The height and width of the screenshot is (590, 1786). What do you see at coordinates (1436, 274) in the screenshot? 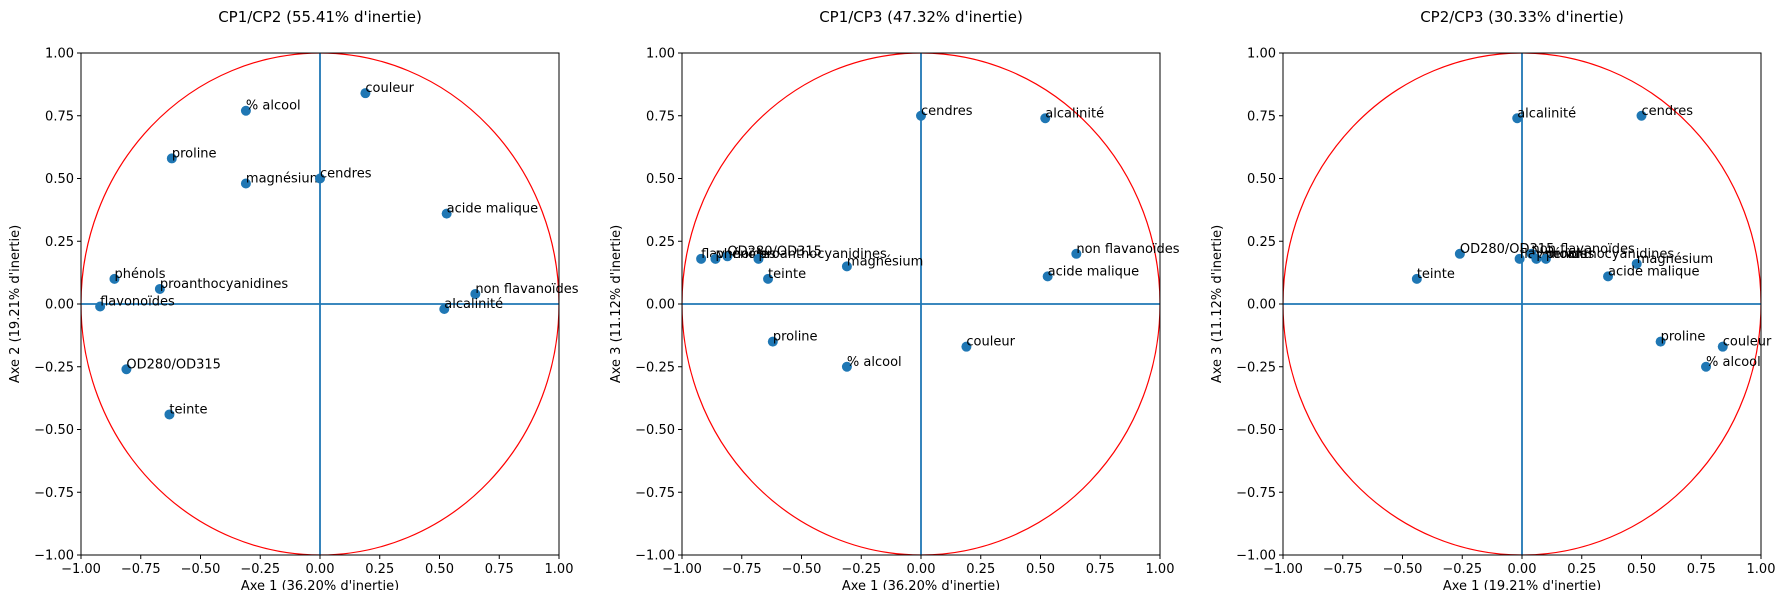
I see `data-point-label: teinte` at bounding box center [1436, 274].